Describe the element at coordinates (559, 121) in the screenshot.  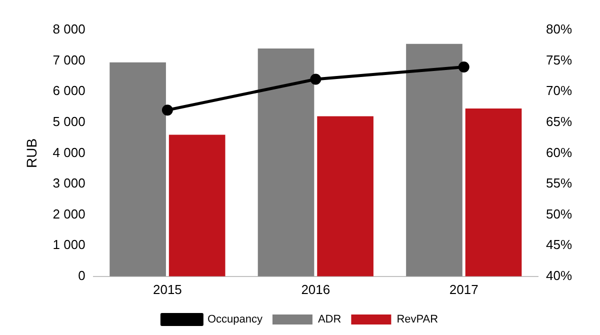
I see `y2-tick-label: 65%` at that location.